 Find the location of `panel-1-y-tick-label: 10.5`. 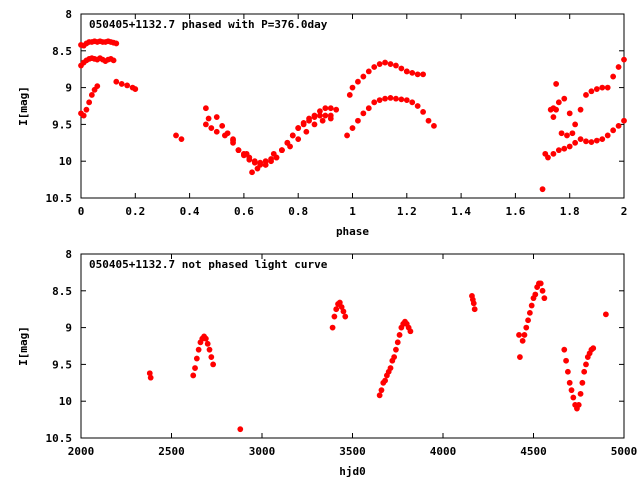

panel-1-y-tick-label: 10.5 is located at coordinates (59, 198).